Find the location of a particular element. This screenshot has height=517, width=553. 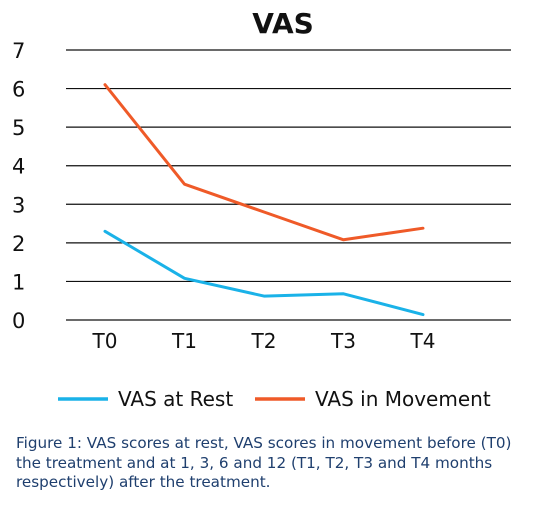

chart-title: VAS is located at coordinates (283, 23).